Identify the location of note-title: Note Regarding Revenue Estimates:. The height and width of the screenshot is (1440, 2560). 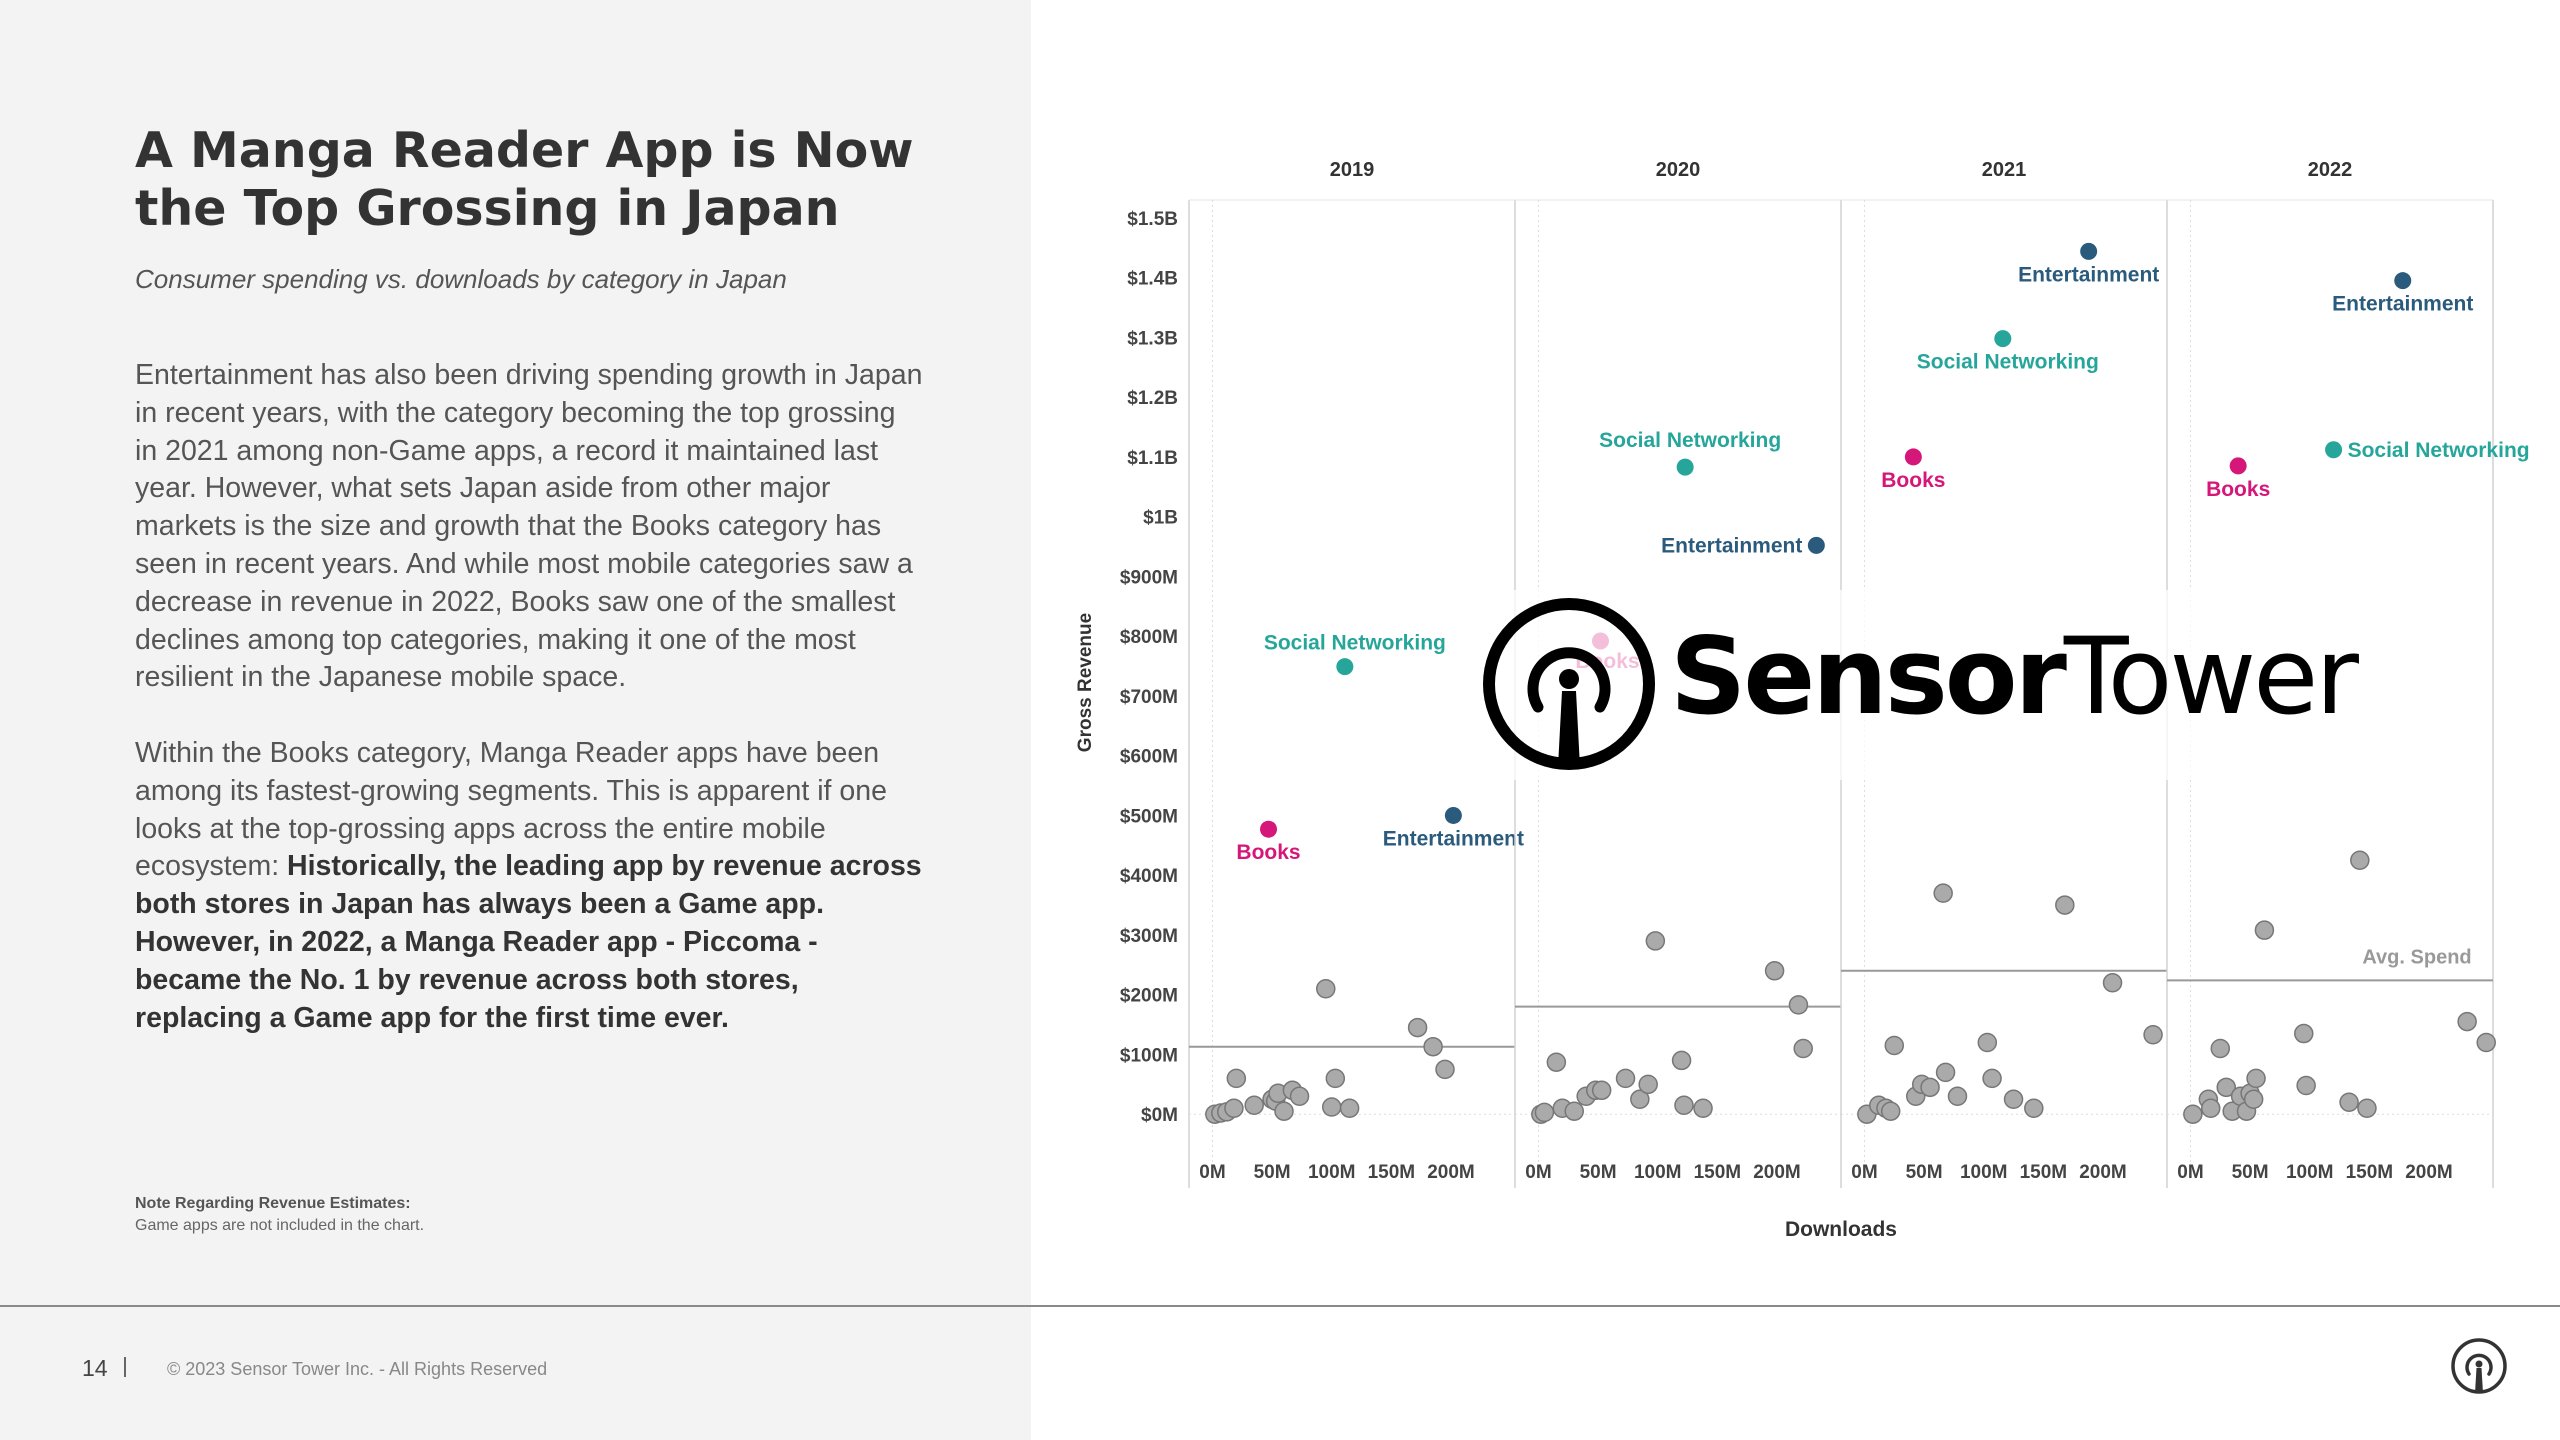
(273, 1203).